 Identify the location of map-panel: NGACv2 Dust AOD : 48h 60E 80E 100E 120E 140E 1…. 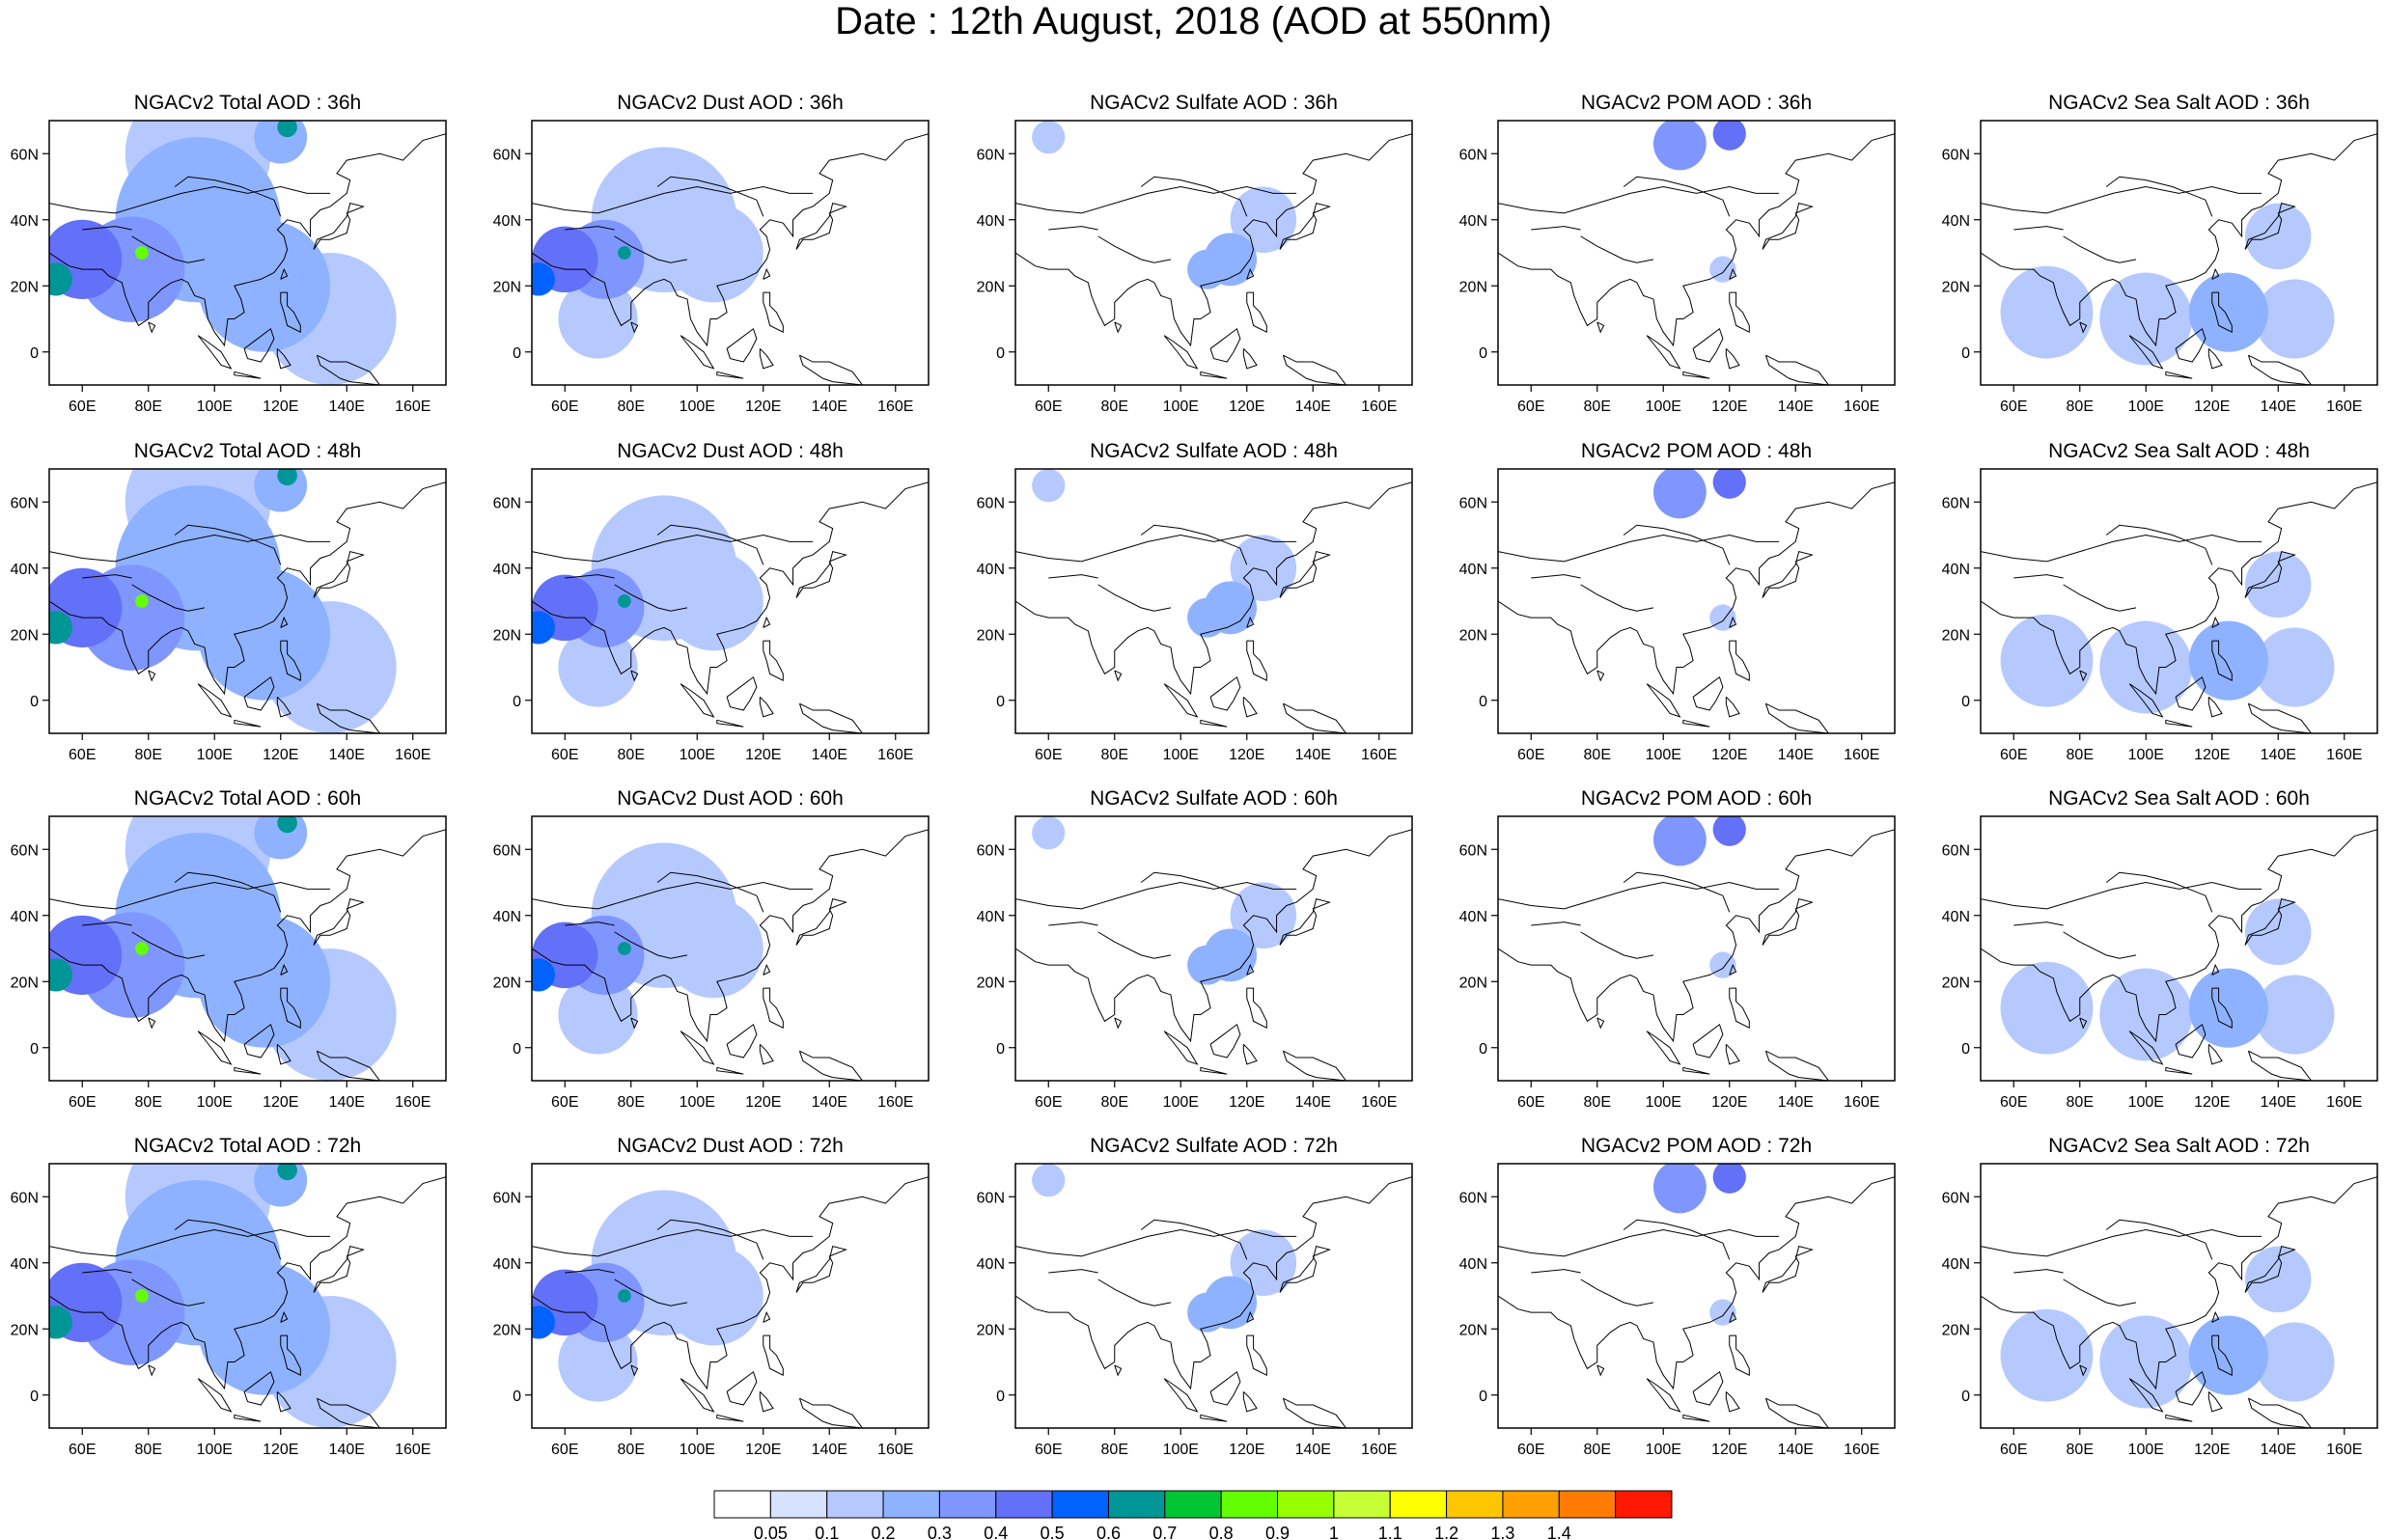
(711, 601).